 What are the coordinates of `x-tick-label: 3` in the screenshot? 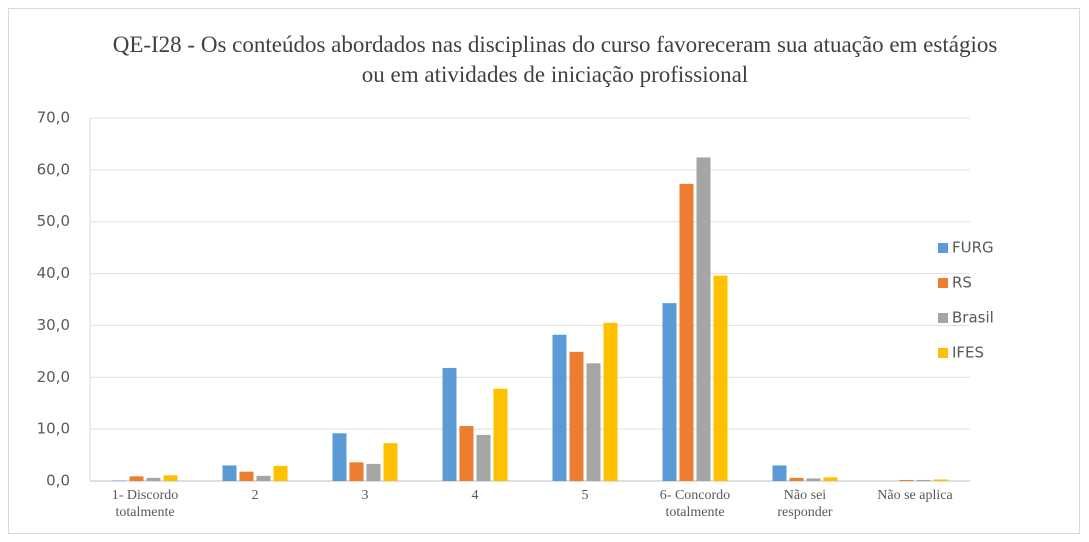 It's located at (365, 495).